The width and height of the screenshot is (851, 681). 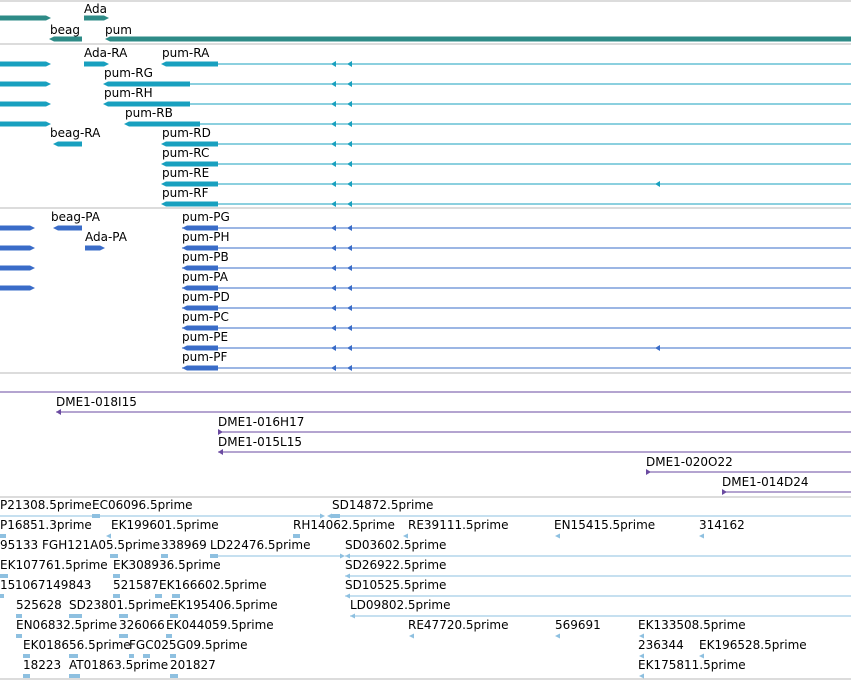 I want to click on protein-label: pum-PA, so click(x=205, y=277).